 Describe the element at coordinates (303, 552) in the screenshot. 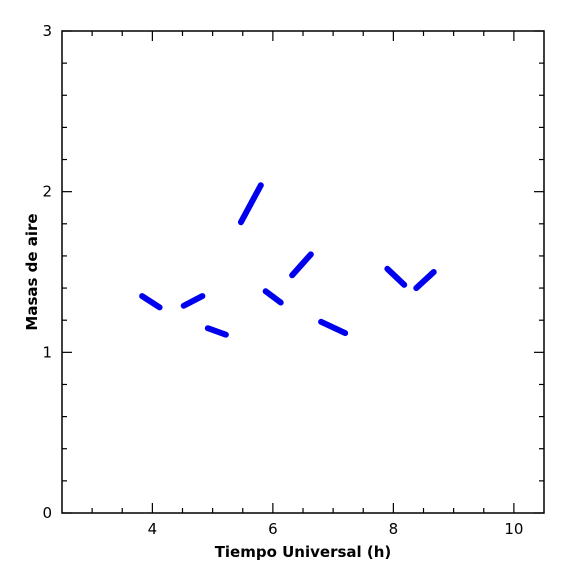

I see `x-axis-label: Tiempo Universal (h)` at that location.